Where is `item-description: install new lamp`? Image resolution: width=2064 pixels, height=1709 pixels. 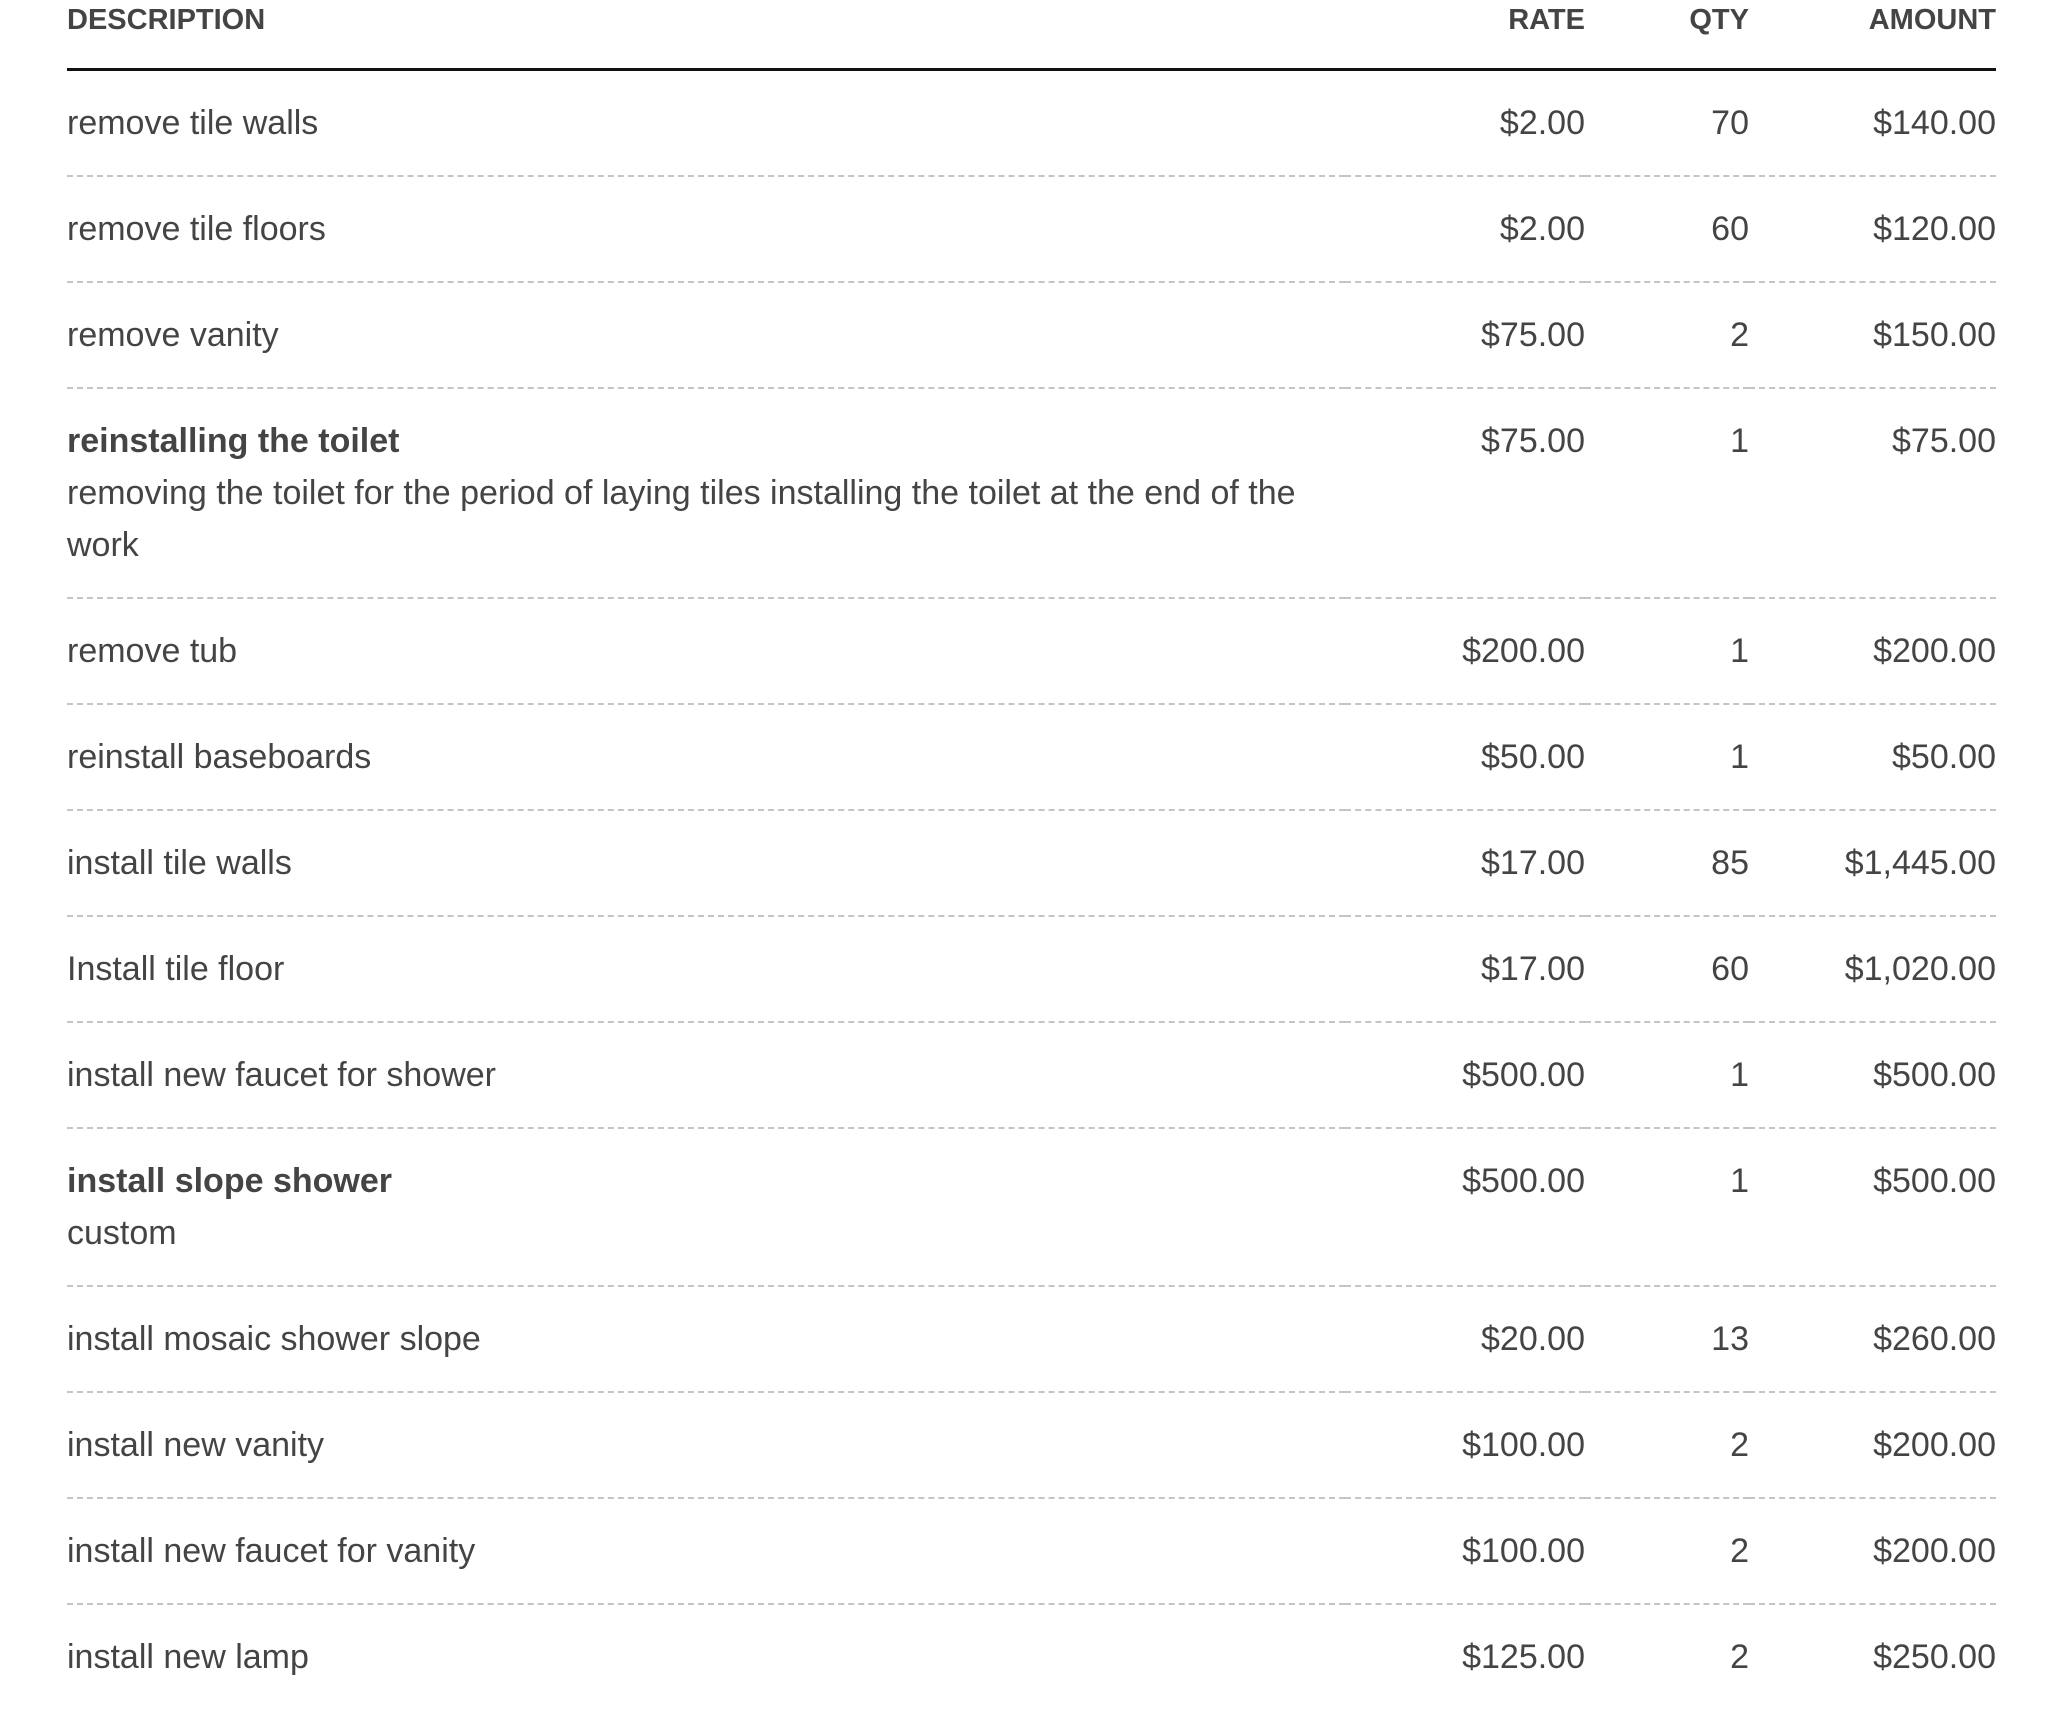 item-description: install new lamp is located at coordinates (706, 1656).